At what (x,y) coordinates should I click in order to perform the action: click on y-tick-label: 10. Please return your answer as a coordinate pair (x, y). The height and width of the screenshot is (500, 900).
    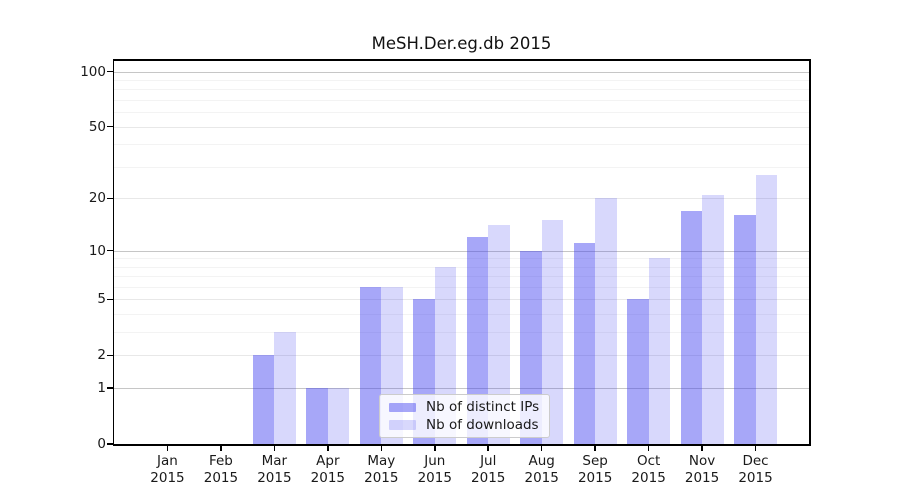
    Looking at the image, I should click on (97, 250).